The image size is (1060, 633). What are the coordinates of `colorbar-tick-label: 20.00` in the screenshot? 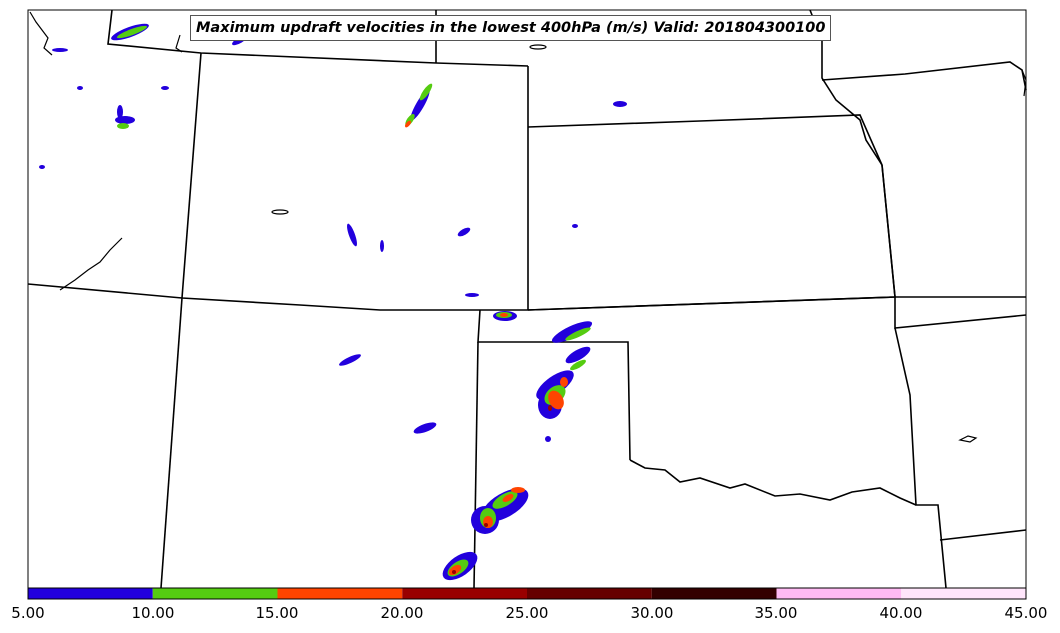 It's located at (402, 613).